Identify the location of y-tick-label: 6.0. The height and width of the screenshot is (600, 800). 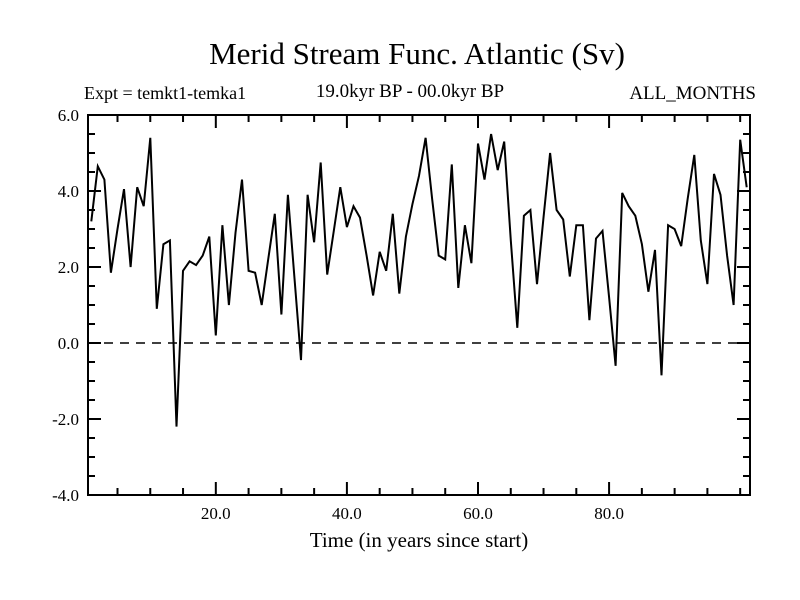
(68, 115).